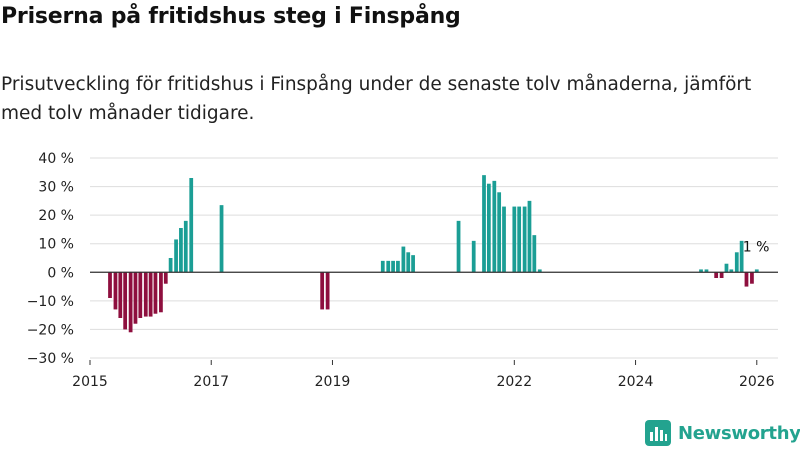 This screenshot has width=800, height=450. What do you see at coordinates (658, 433) in the screenshot?
I see `bar-chart-logo-icon` at bounding box center [658, 433].